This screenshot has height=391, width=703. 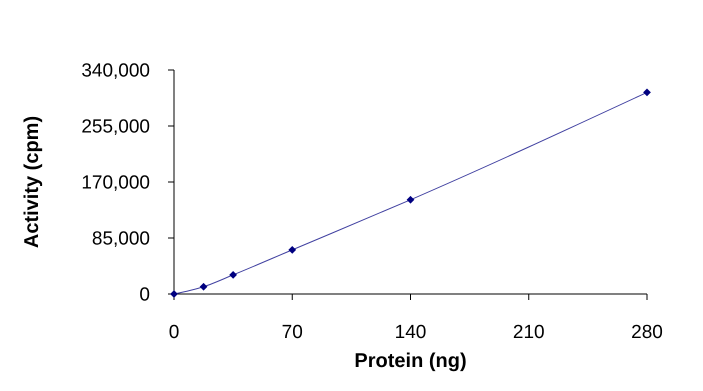 I want to click on x-axis-title: Protein (ng), so click(x=410, y=361).